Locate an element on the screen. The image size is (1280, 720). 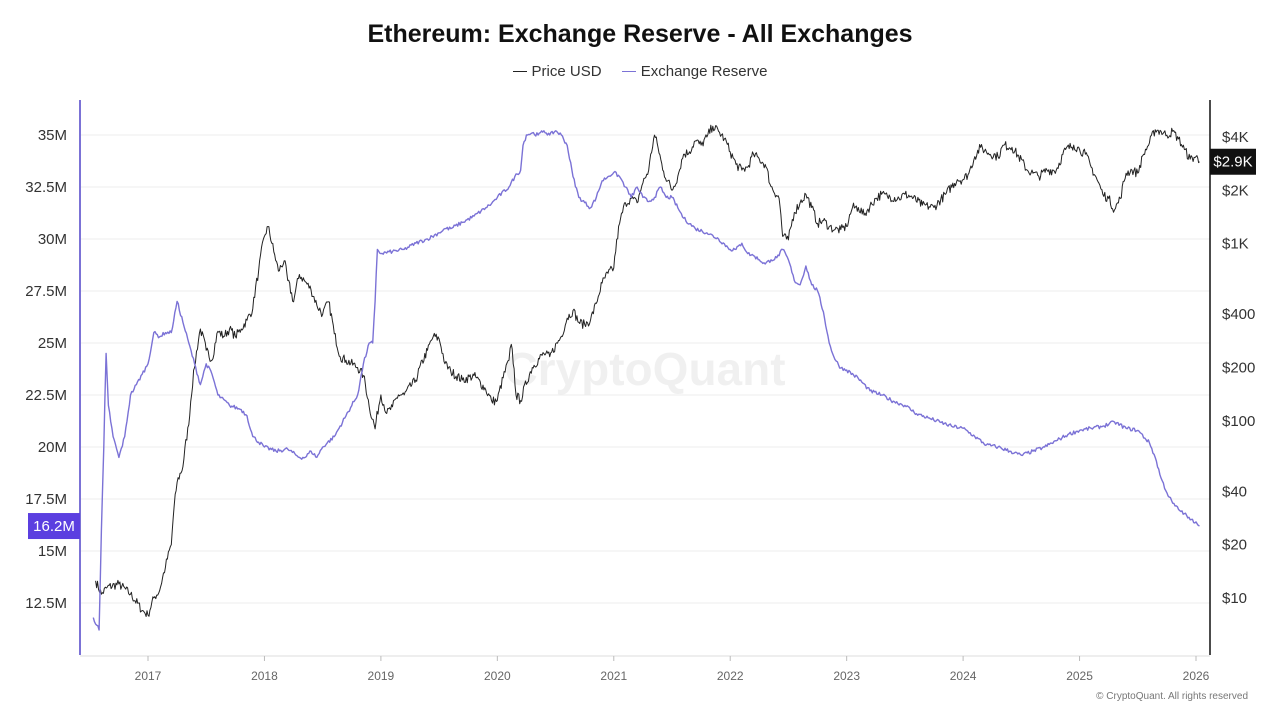
x-tick-label: 2023 is located at coordinates (846, 676).